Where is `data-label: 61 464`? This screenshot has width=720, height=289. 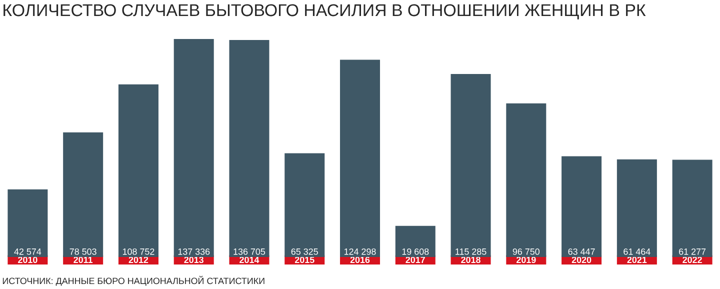 data-label: 61 464 is located at coordinates (637, 251).